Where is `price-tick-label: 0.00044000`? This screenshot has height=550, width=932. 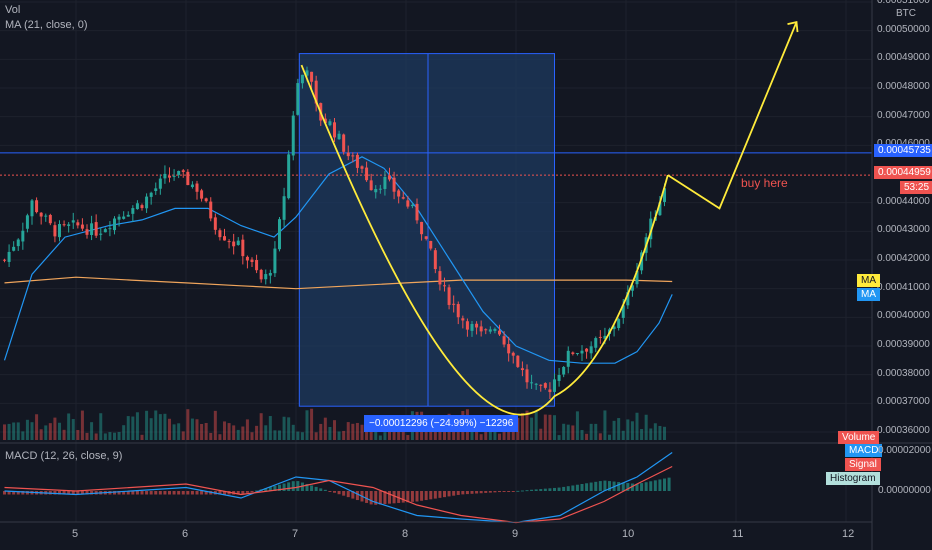
price-tick-label: 0.00044000 is located at coordinates (903, 201).